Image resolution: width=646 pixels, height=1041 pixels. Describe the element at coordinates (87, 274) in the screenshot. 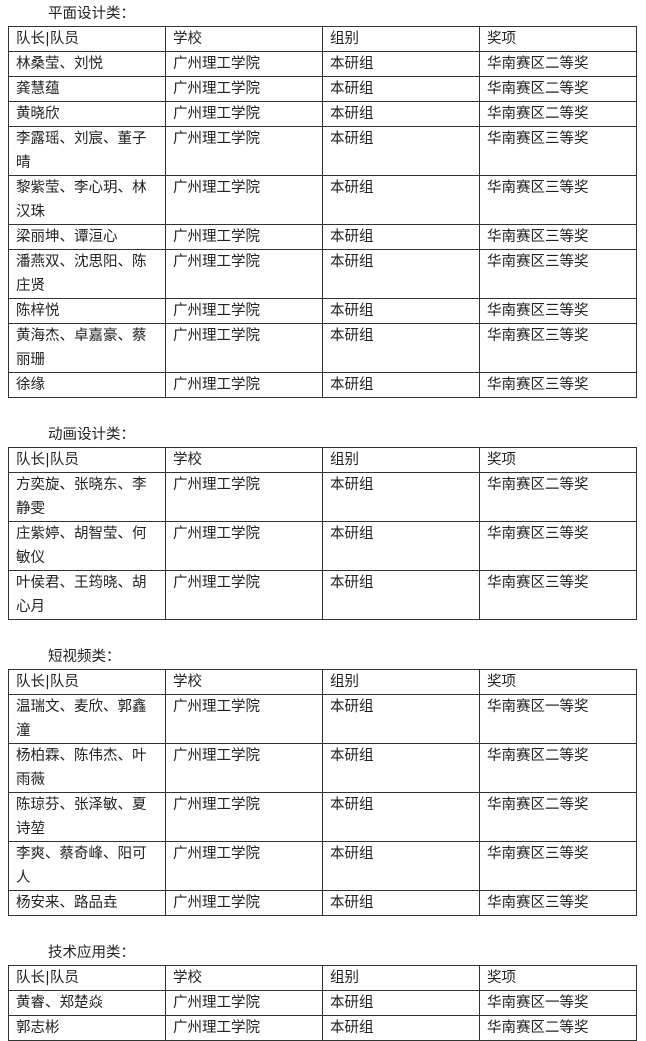

I see `team-members-cell: 潘燕双、沈思阳、陈庄贤` at that location.